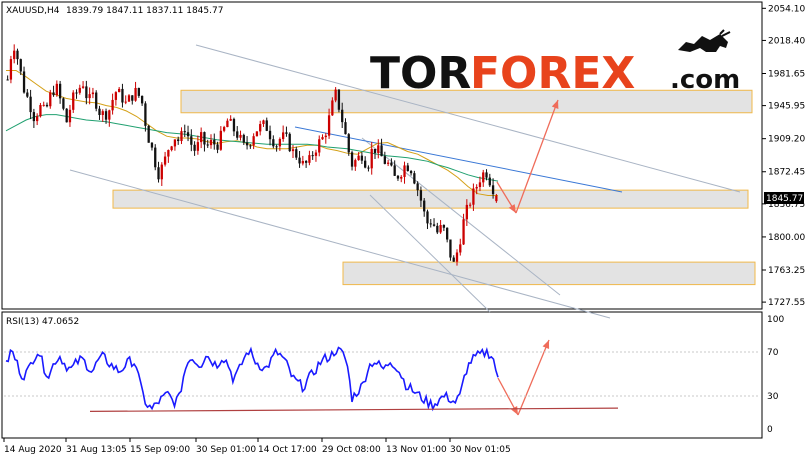 The height and width of the screenshot is (458, 808). What do you see at coordinates (537, 156) in the screenshot?
I see `forecast-arrow-up` at bounding box center [537, 156].